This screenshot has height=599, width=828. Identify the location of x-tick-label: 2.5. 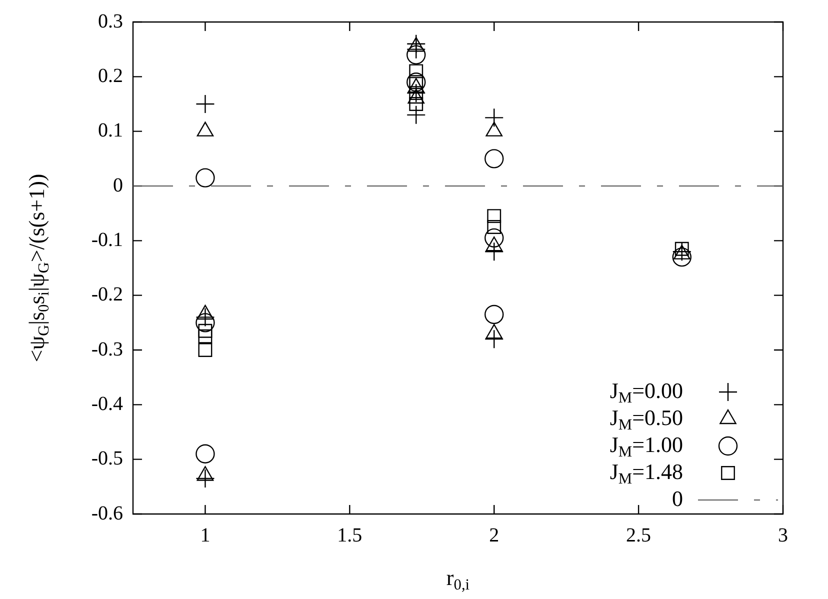
(639, 535).